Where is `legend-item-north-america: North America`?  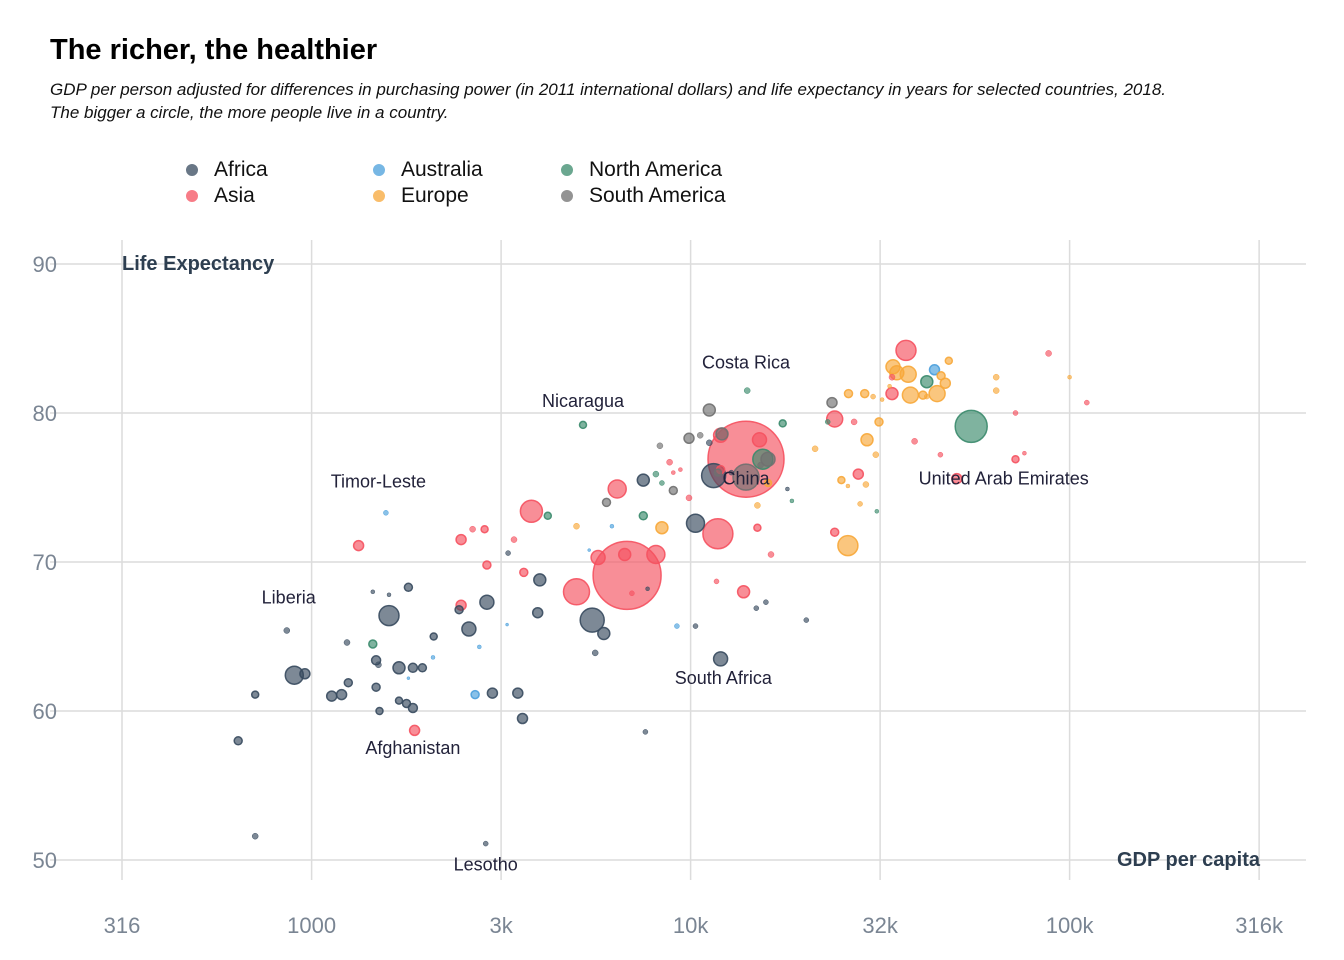
legend-item-north-america: North America is located at coordinates (641, 170).